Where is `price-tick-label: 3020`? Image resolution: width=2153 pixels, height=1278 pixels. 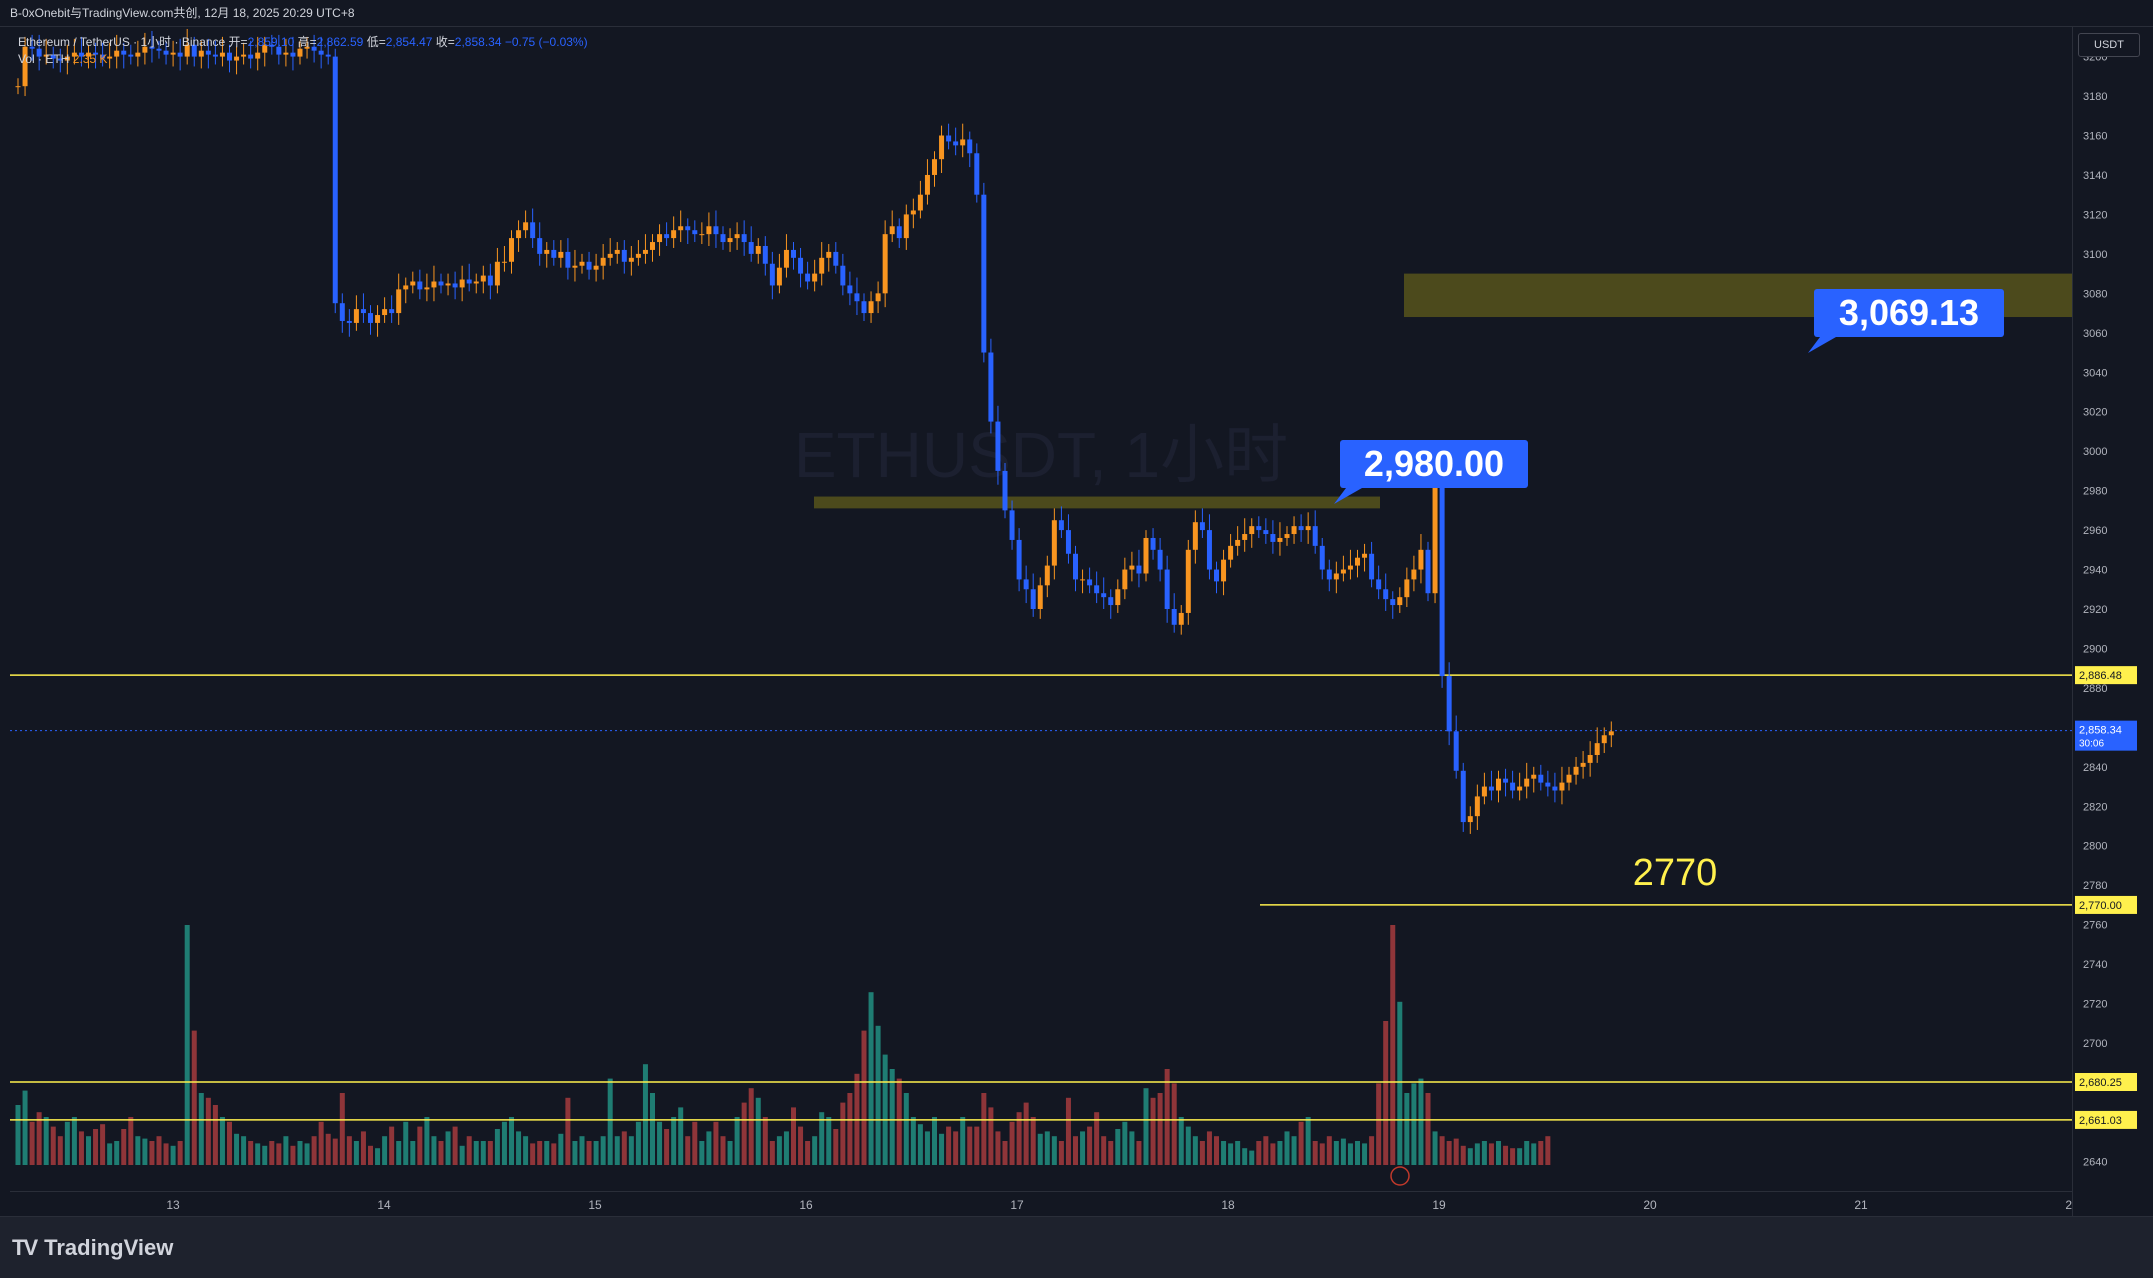 price-tick-label: 3020 is located at coordinates (2095, 413).